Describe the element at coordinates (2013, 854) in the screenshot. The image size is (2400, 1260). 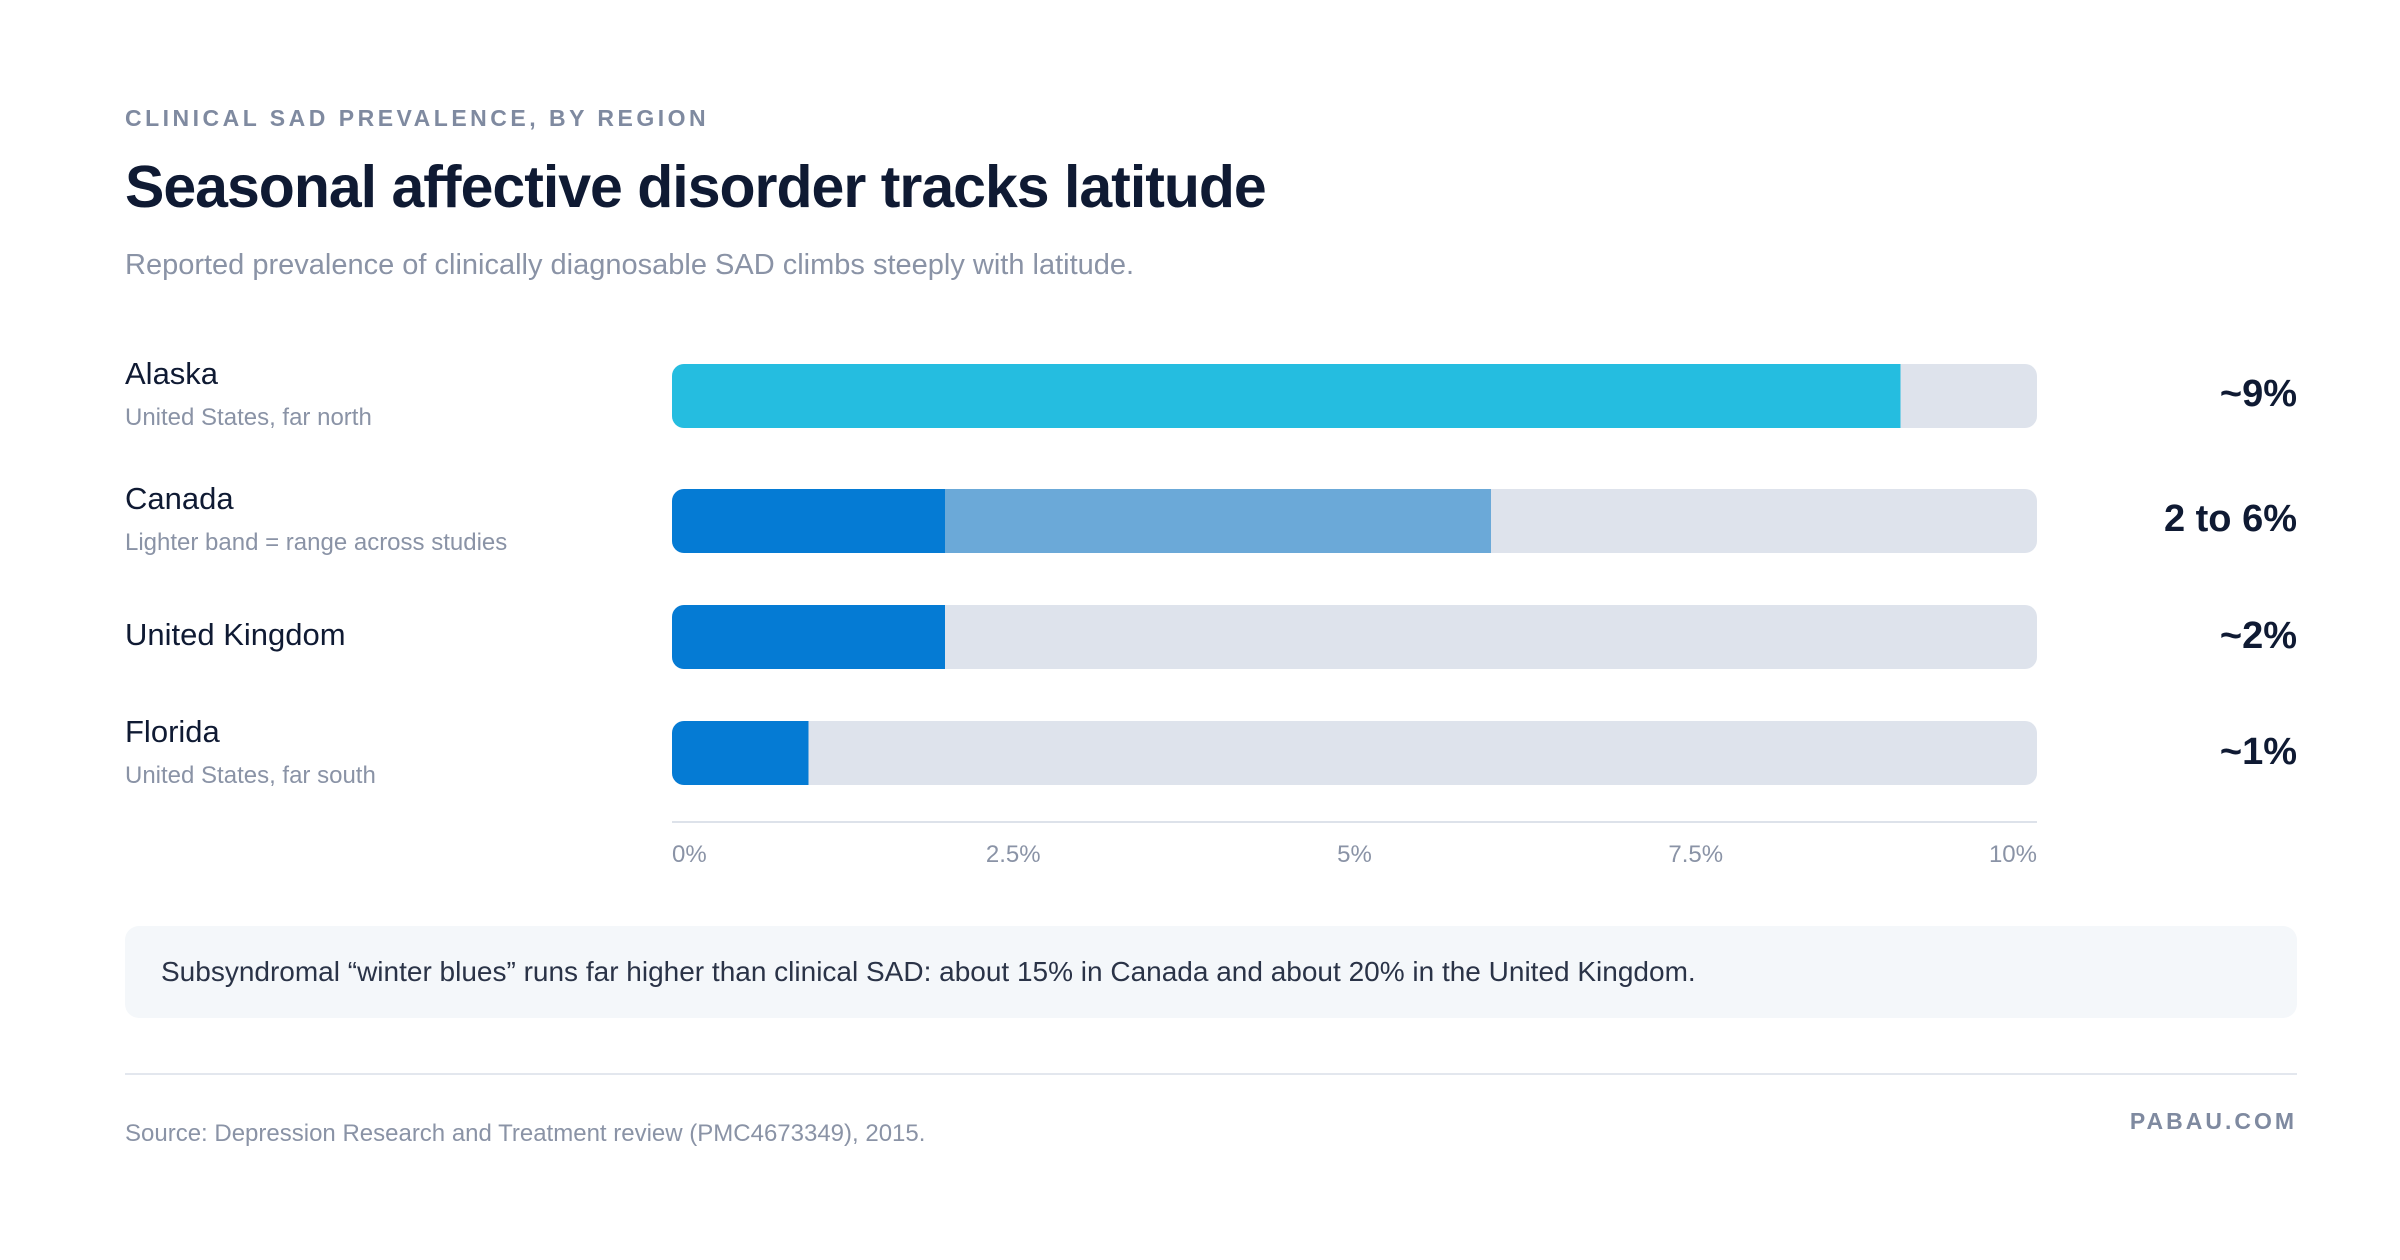
I see `x-tick-label-10-: 10%` at that location.